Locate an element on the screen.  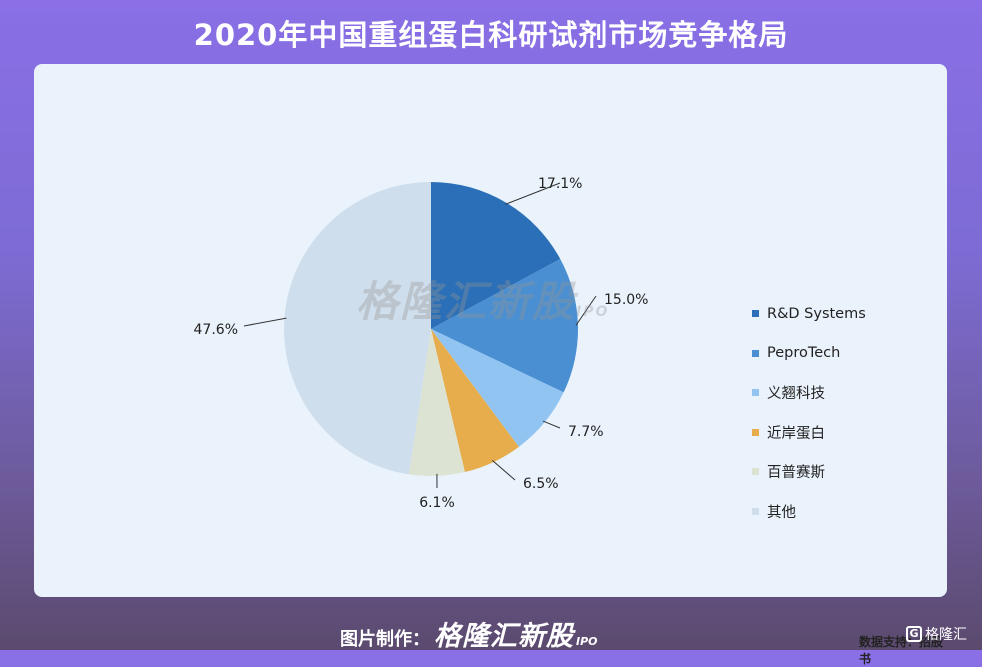
footer-credit: 图片制作： 格隆汇新股 IPO is located at coordinates (469, 633).